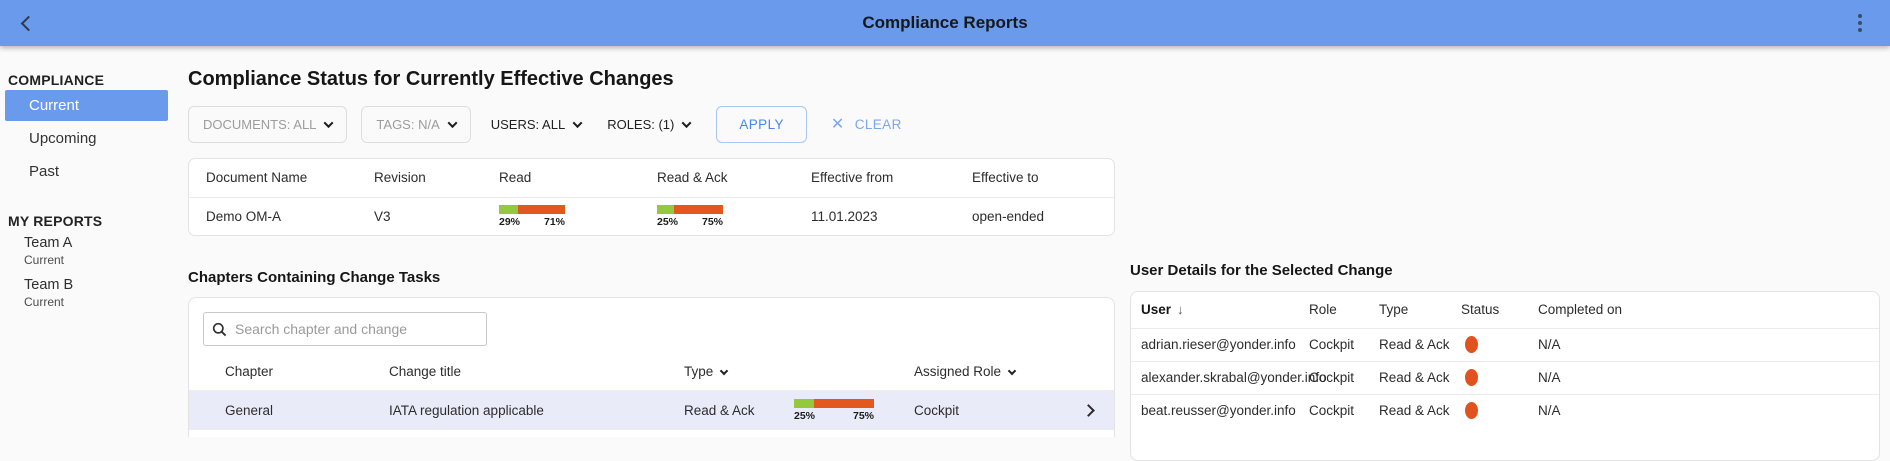  Describe the element at coordinates (219, 329) in the screenshot. I see `search-icon` at that location.